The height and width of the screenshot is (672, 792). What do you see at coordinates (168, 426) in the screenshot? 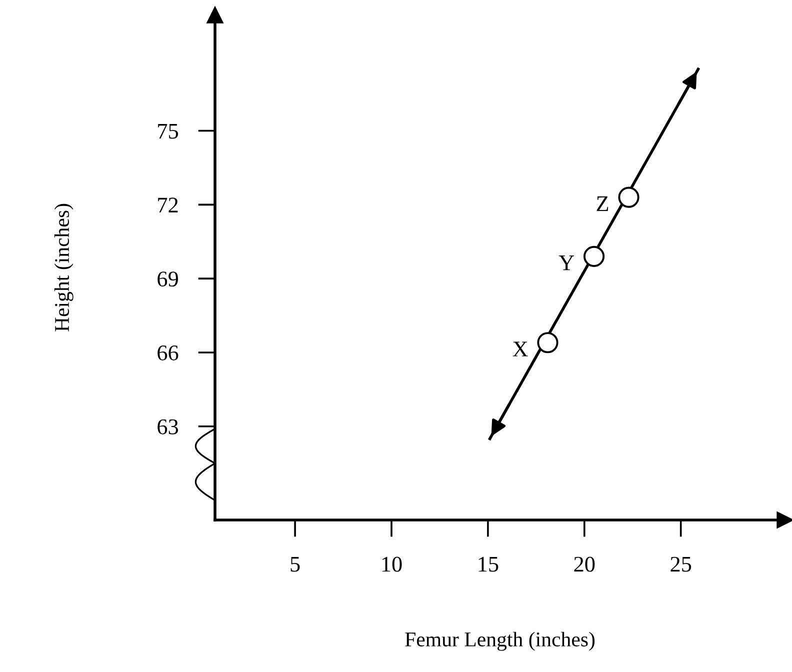
I see `y-tick-label: 63` at bounding box center [168, 426].